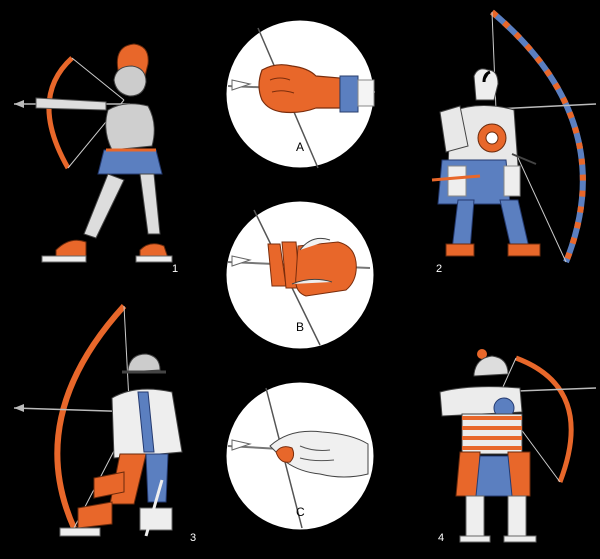  Describe the element at coordinates (300, 147) in the screenshot. I see `grip-a-label: A` at that location.